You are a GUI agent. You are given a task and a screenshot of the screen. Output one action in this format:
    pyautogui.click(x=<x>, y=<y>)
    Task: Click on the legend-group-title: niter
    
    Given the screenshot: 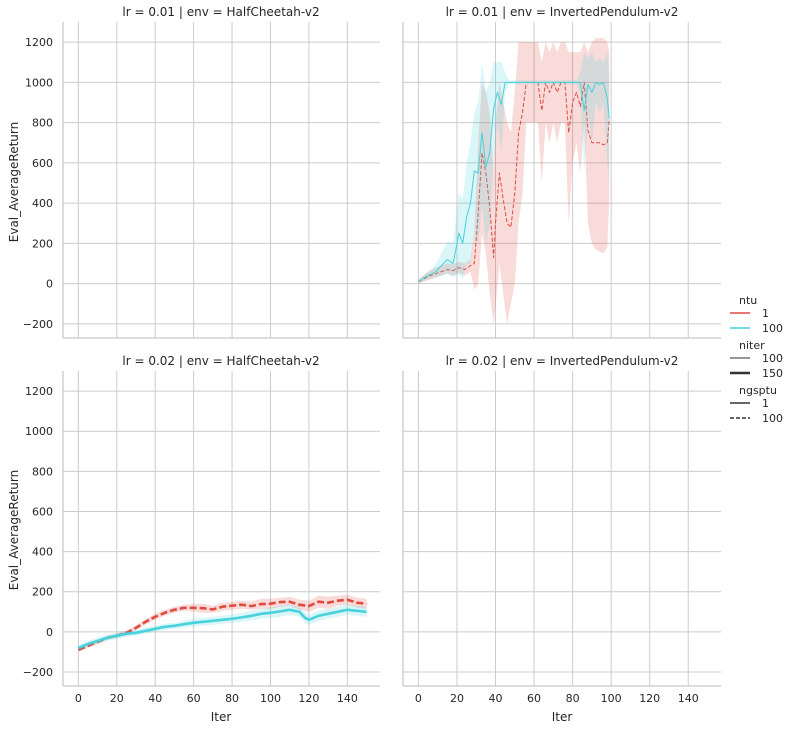 What is the action you would take?
    pyautogui.click(x=752, y=345)
    